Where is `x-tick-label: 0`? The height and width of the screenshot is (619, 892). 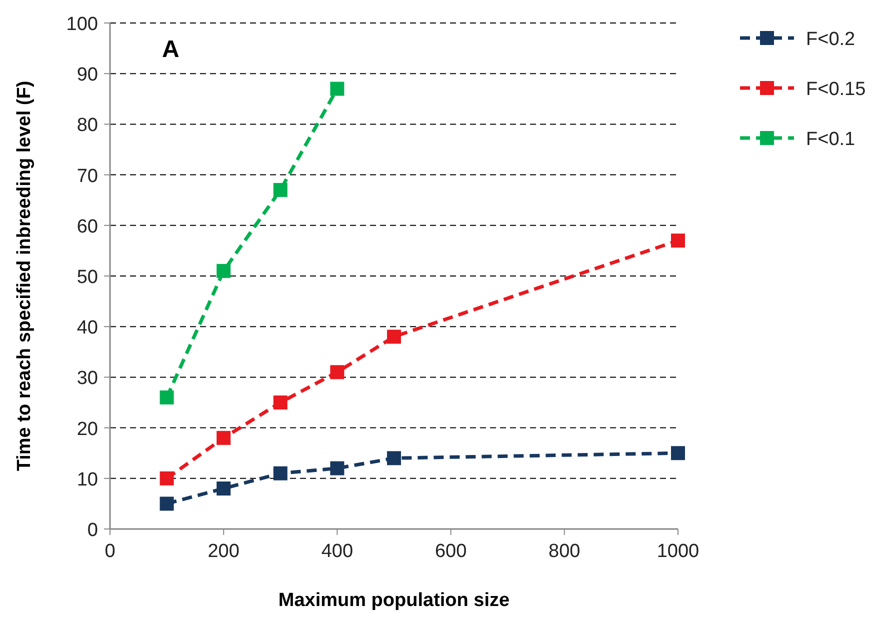 x-tick-label: 0 is located at coordinates (110, 551).